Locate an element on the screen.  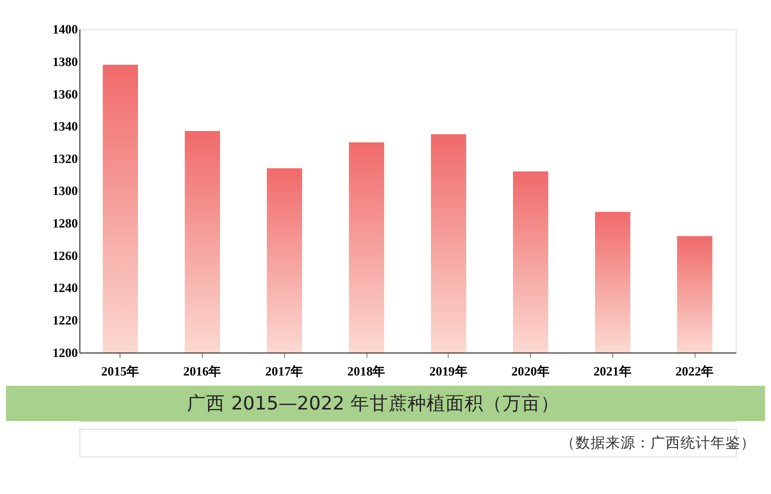
text: 广西 2015—2022 年甘蔗种植面积（万亩） is located at coordinates (373, 403).